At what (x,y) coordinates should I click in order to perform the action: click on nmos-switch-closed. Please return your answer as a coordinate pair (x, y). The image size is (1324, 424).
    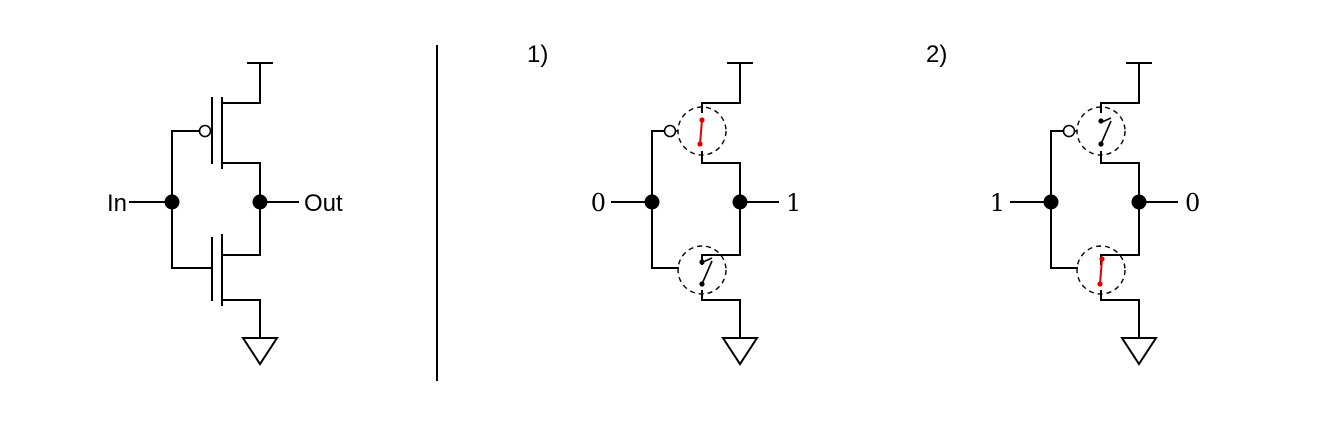
    Looking at the image, I should click on (1101, 271).